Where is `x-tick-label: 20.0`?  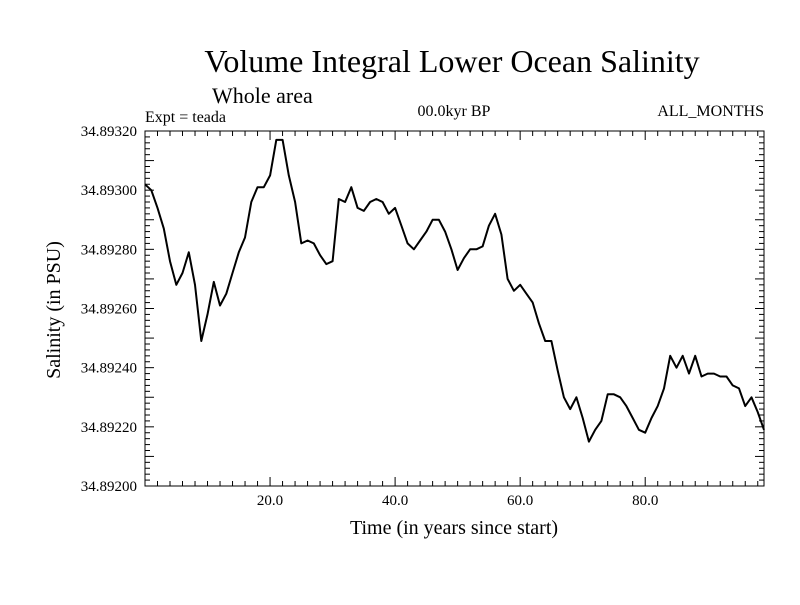 x-tick-label: 20.0 is located at coordinates (270, 501).